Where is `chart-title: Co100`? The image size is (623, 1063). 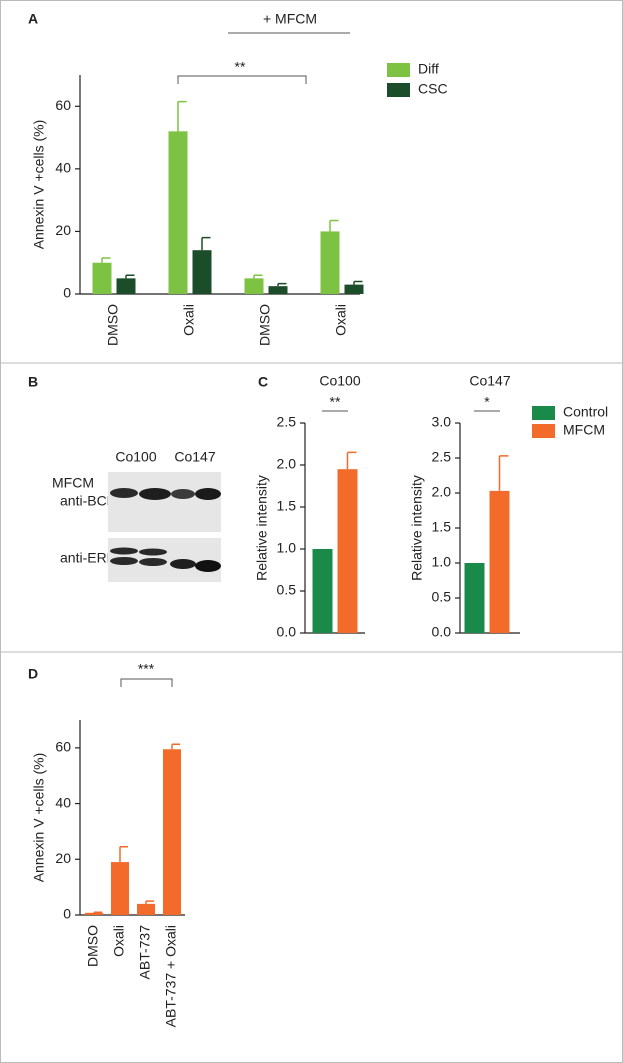
chart-title: Co100 is located at coordinates (339, 381).